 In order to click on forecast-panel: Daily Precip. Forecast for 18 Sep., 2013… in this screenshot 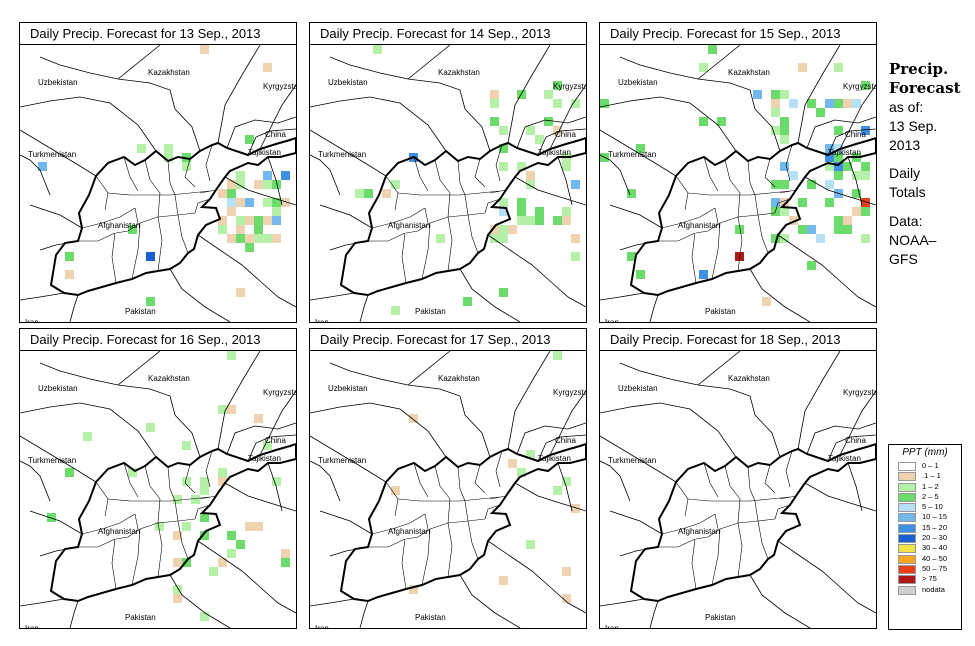, I will do `click(738, 478)`.